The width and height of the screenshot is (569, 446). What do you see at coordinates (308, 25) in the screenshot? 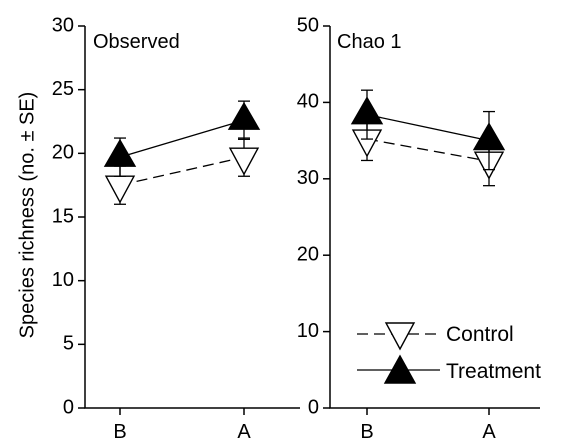
I see `y-tick-label: 50` at bounding box center [308, 25].